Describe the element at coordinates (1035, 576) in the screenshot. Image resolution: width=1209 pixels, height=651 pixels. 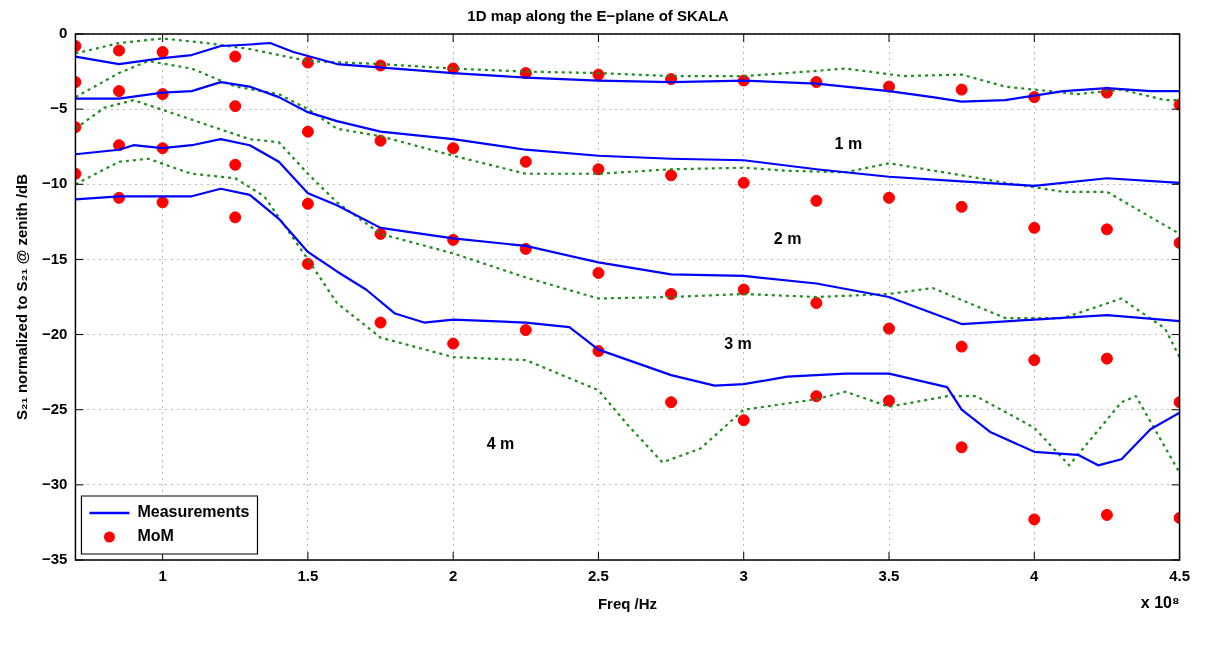
I see `x-tick-label: 4` at that location.